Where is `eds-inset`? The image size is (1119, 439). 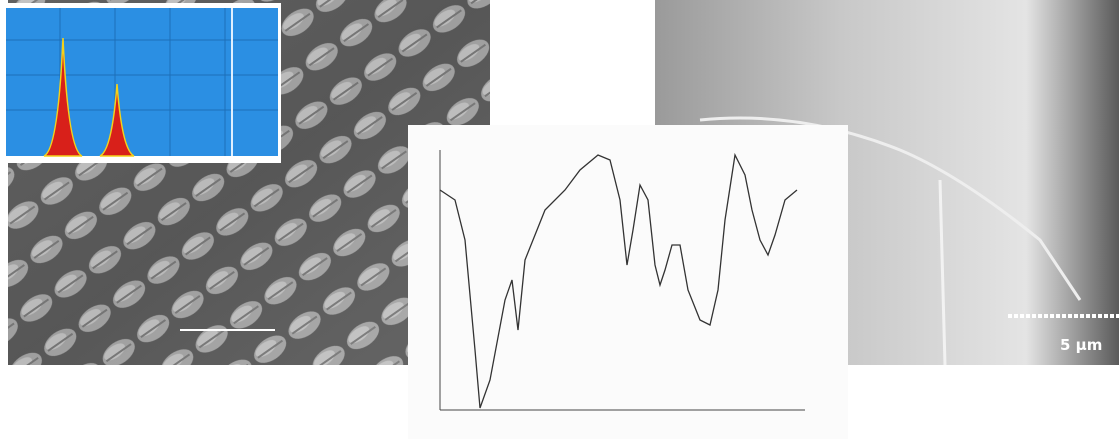 eds-inset is located at coordinates (142, 83).